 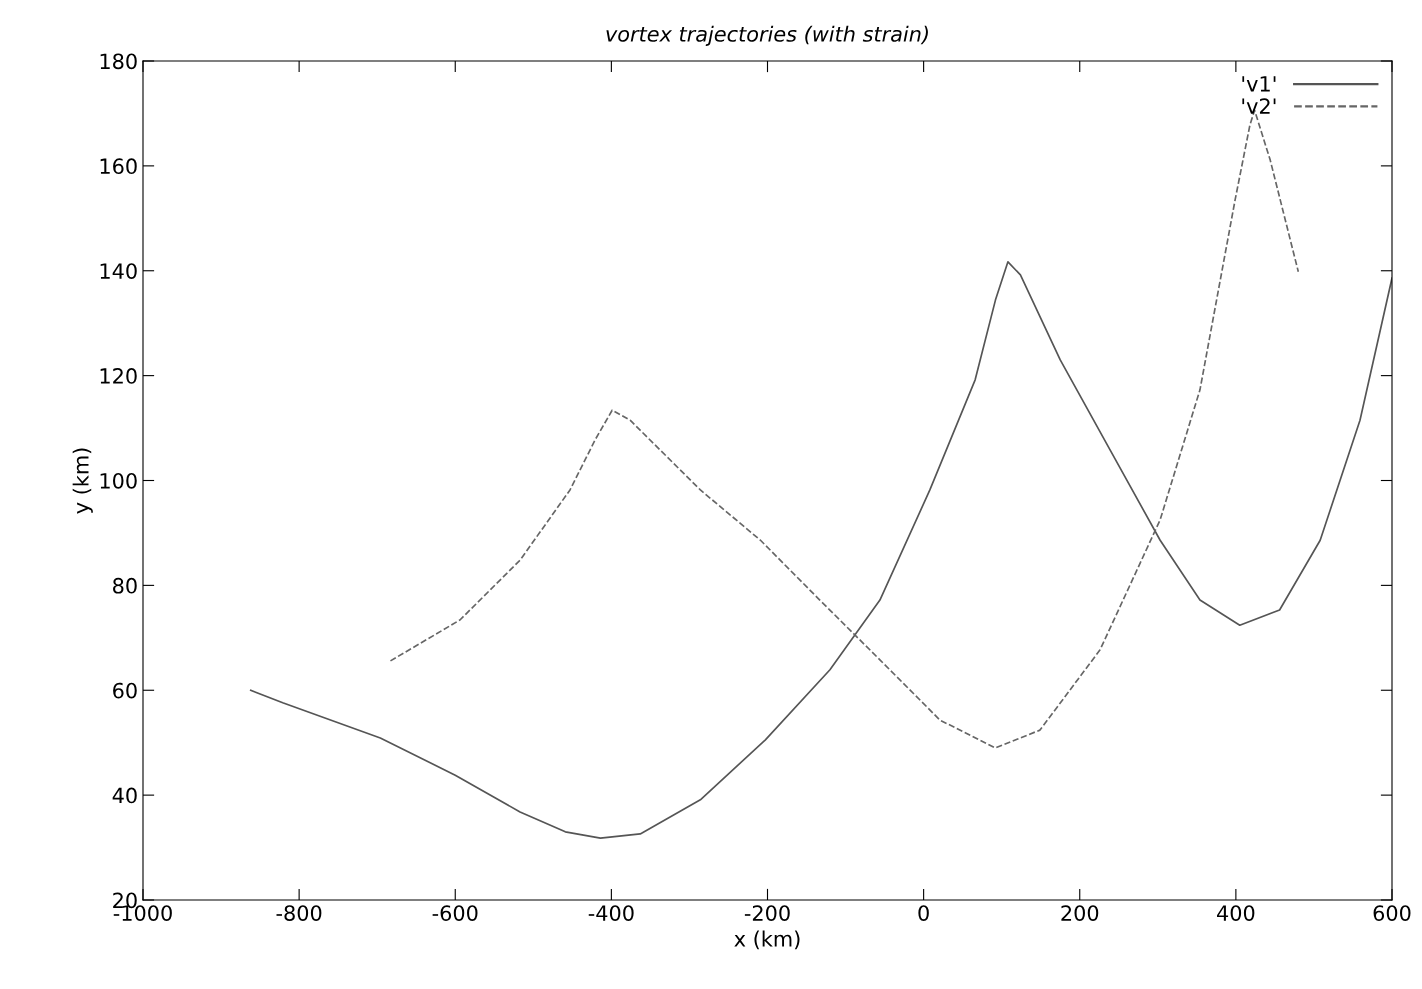 What do you see at coordinates (124, 795) in the screenshot?
I see `y-tick-label: 40` at bounding box center [124, 795].